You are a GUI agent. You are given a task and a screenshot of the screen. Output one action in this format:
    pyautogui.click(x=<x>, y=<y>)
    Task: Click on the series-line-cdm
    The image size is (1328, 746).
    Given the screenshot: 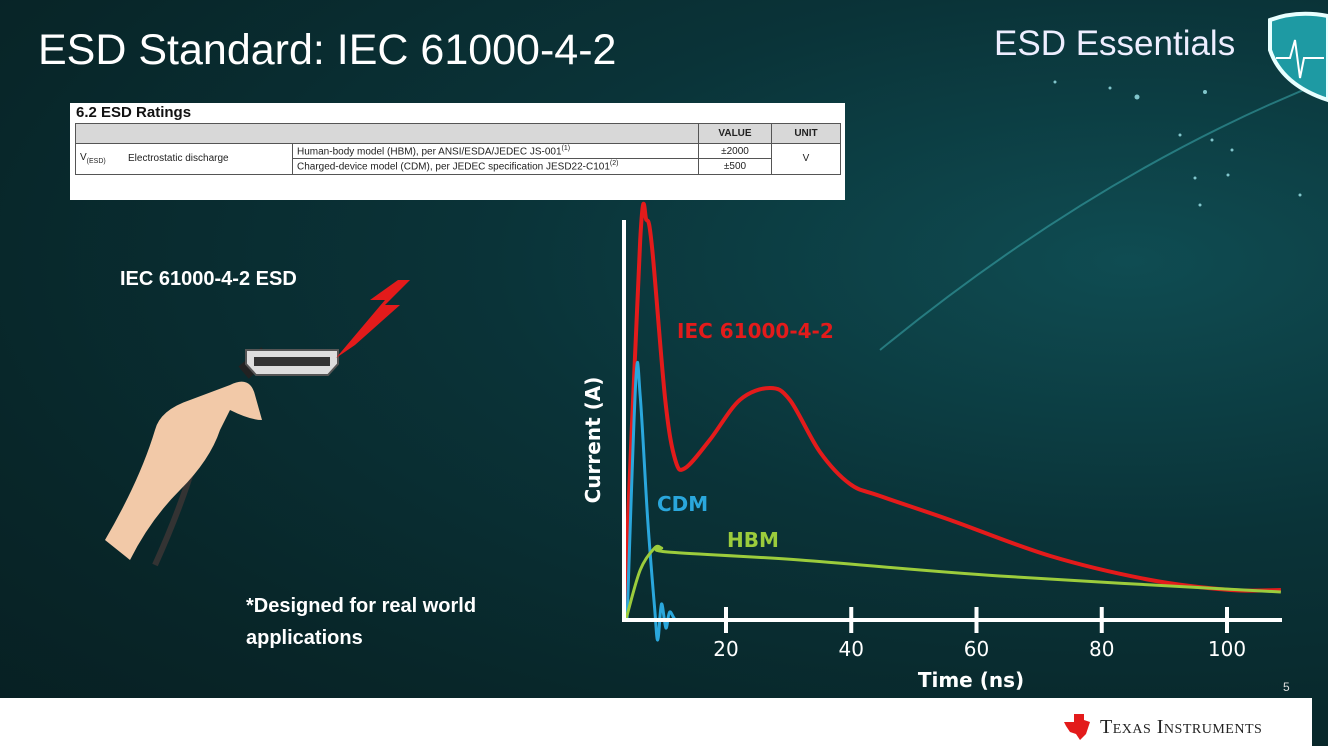 What is the action you would take?
    pyautogui.click(x=656, y=501)
    